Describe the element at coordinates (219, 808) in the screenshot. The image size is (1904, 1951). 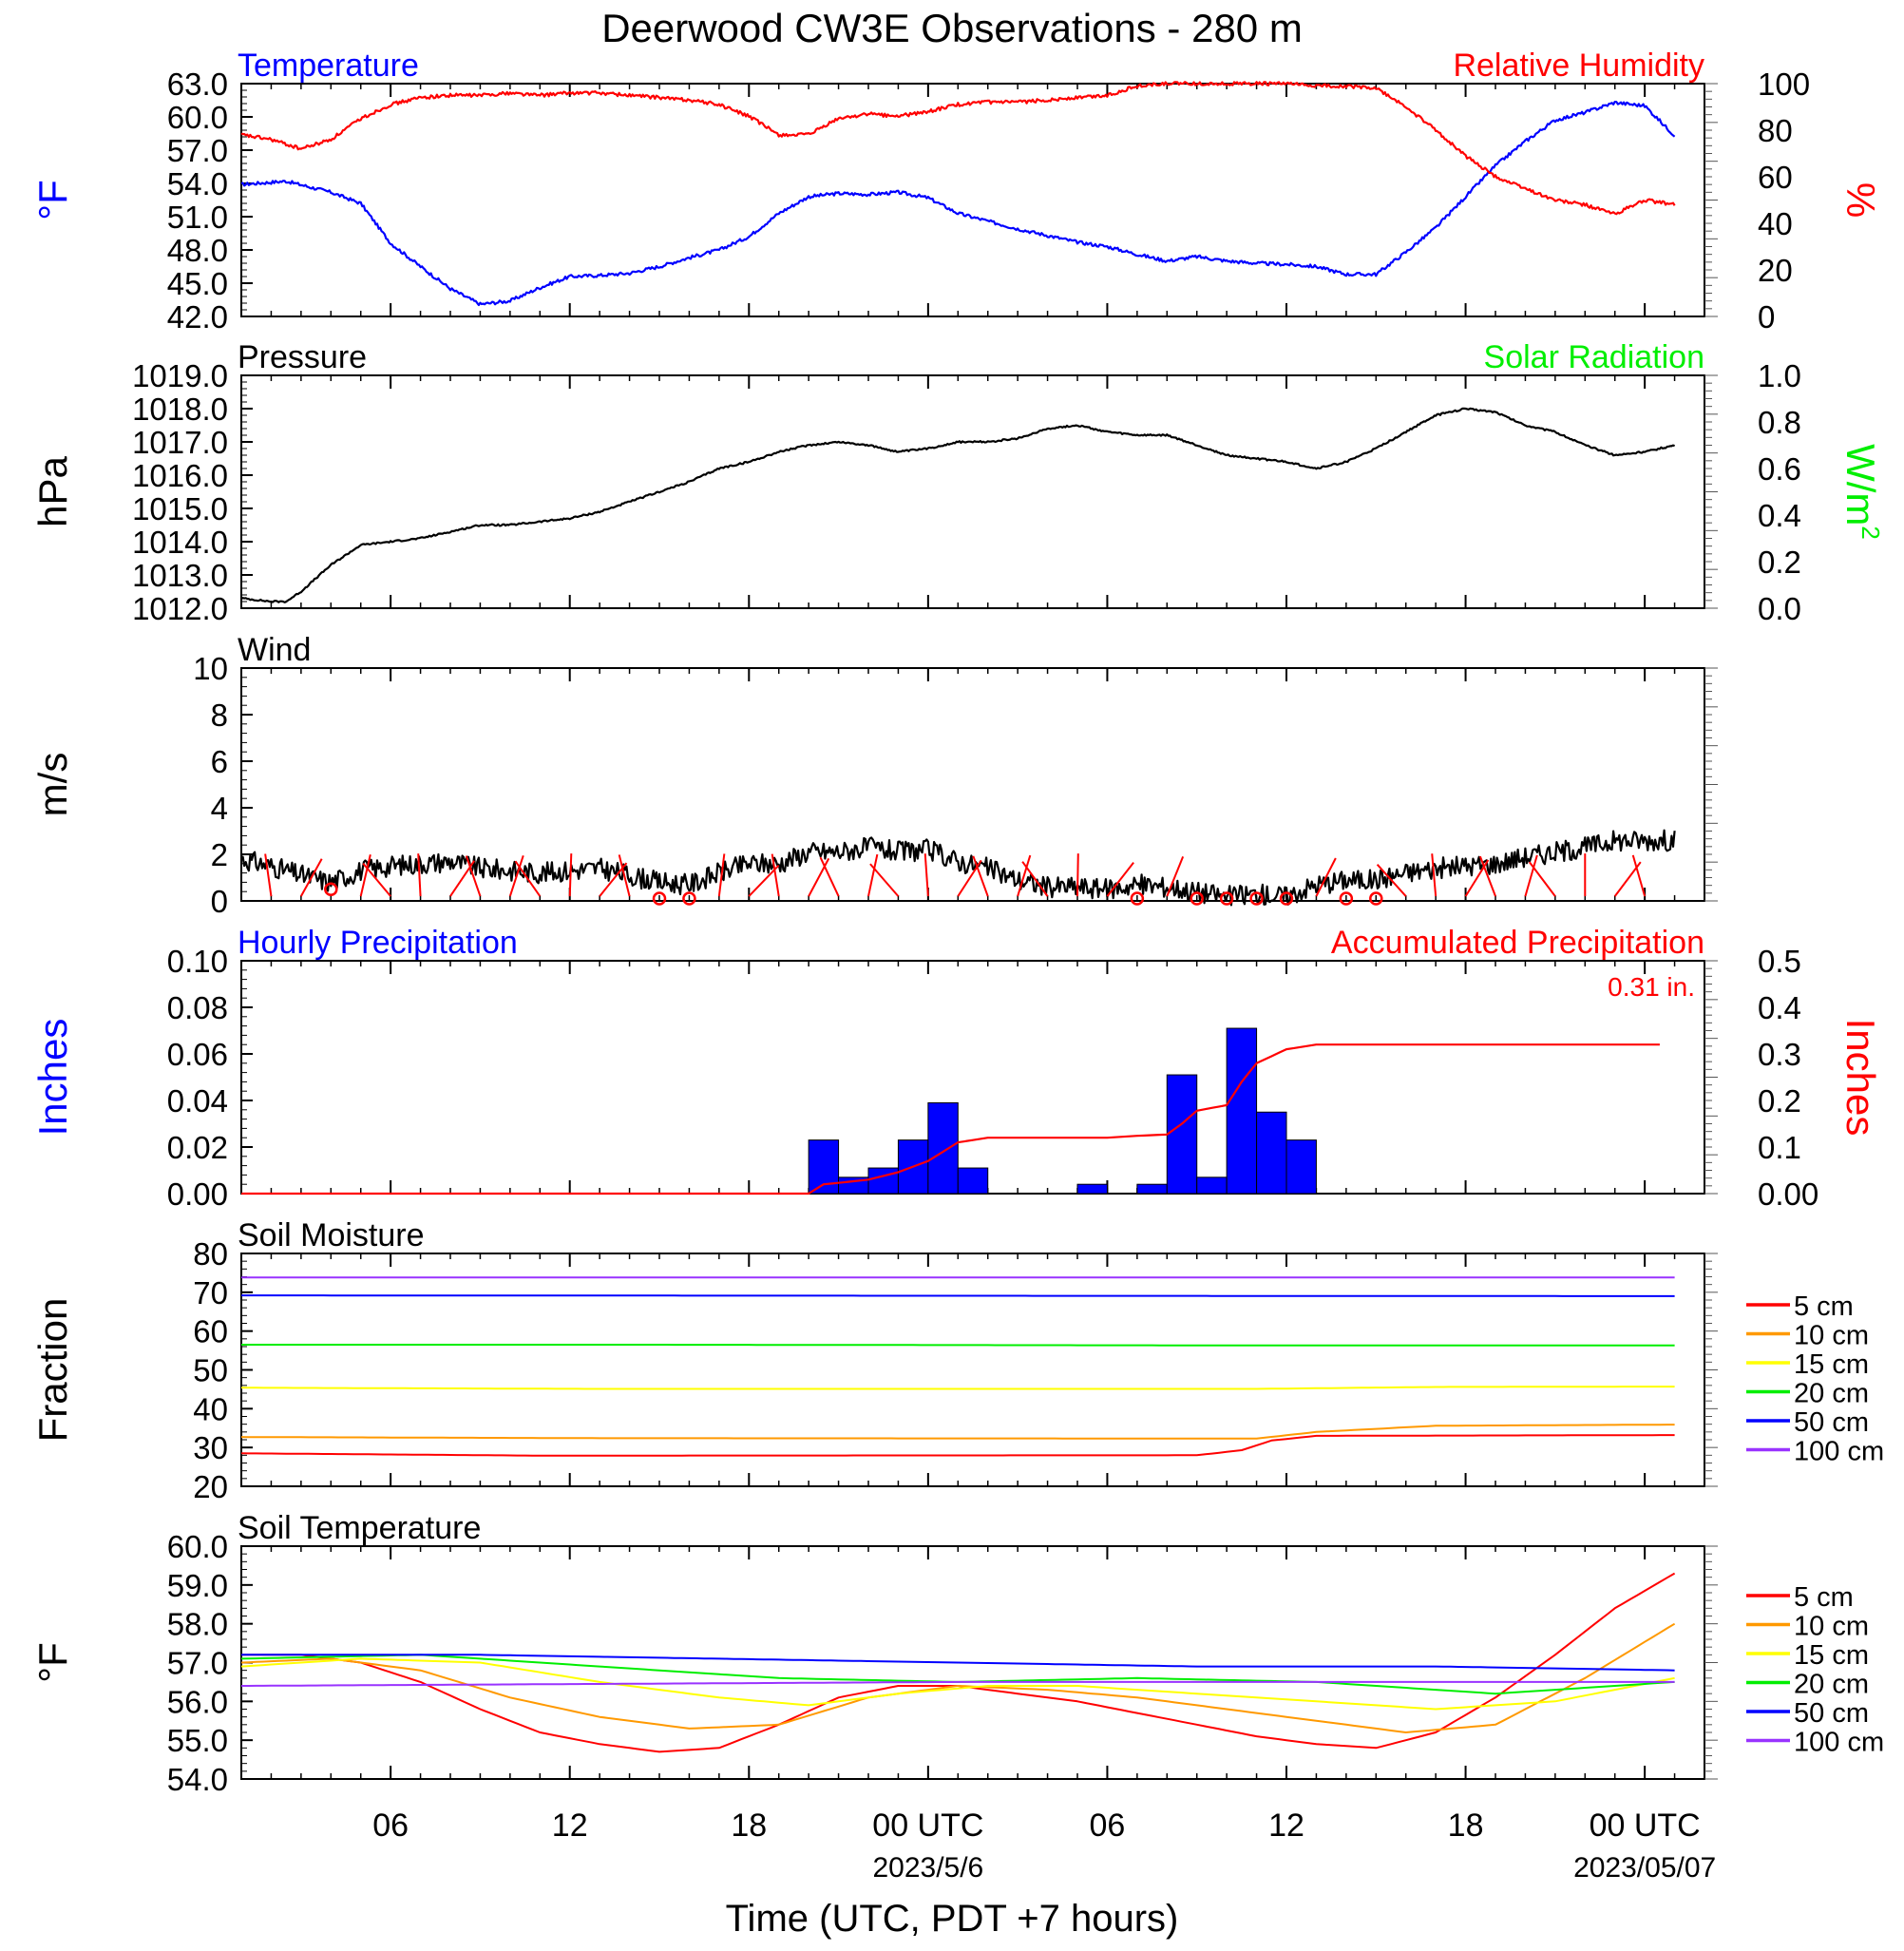
I see `y-tick-label: 4` at that location.